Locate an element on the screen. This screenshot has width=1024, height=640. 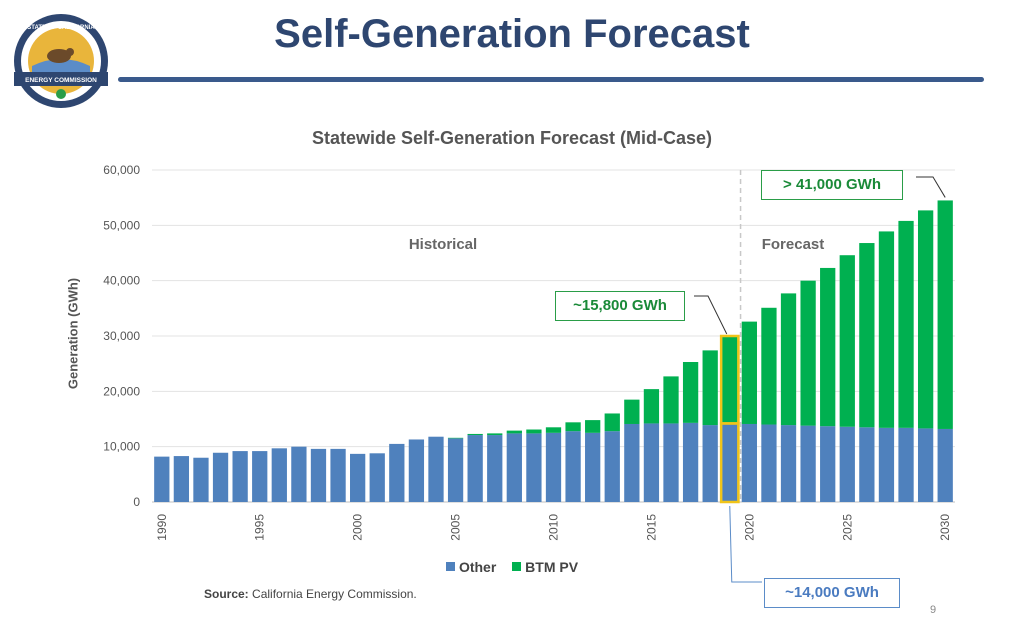
bar-other-2015 is located at coordinates (651, 462).